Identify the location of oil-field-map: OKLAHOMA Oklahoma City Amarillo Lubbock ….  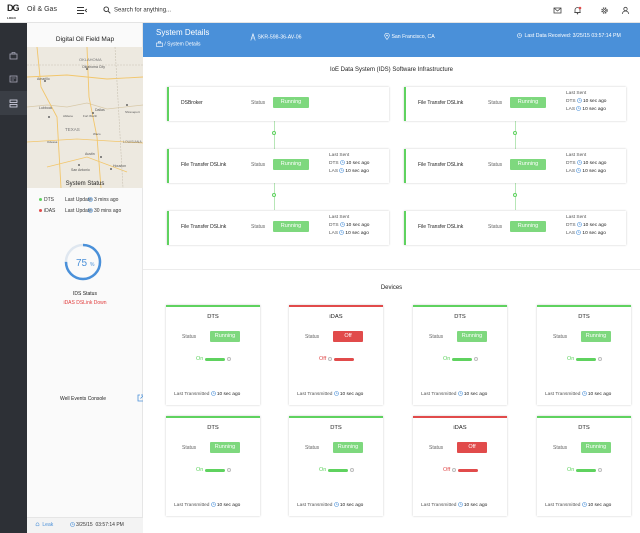
(85, 117).